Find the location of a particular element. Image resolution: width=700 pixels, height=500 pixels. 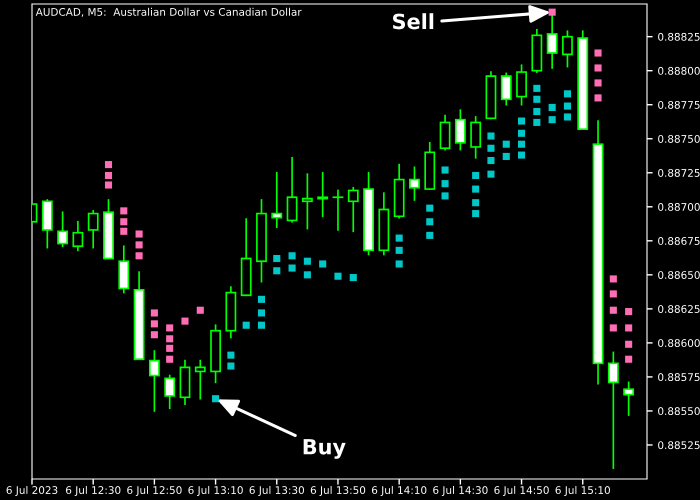

annotation: Buy is located at coordinates (325, 449).